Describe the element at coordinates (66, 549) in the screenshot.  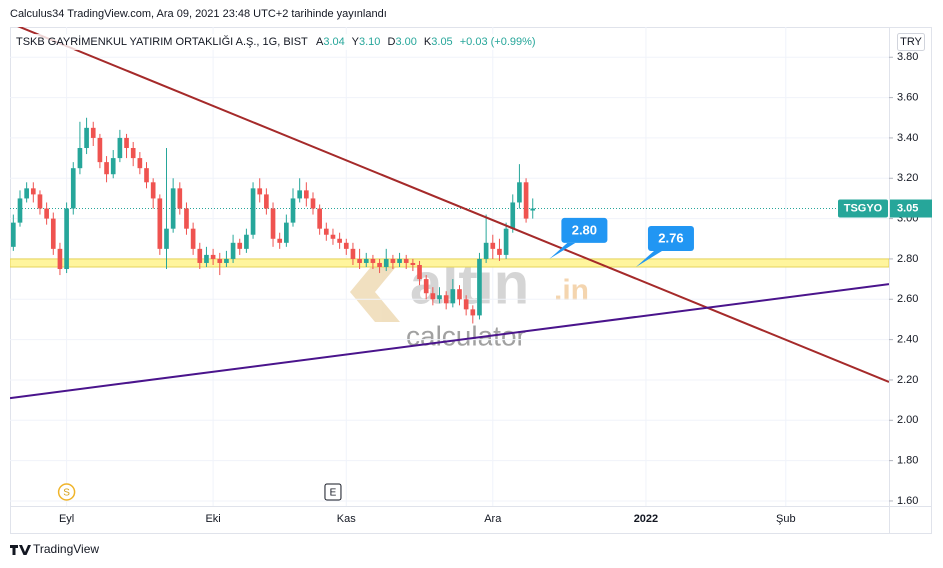
I see `footer-brand: TradingView` at that location.